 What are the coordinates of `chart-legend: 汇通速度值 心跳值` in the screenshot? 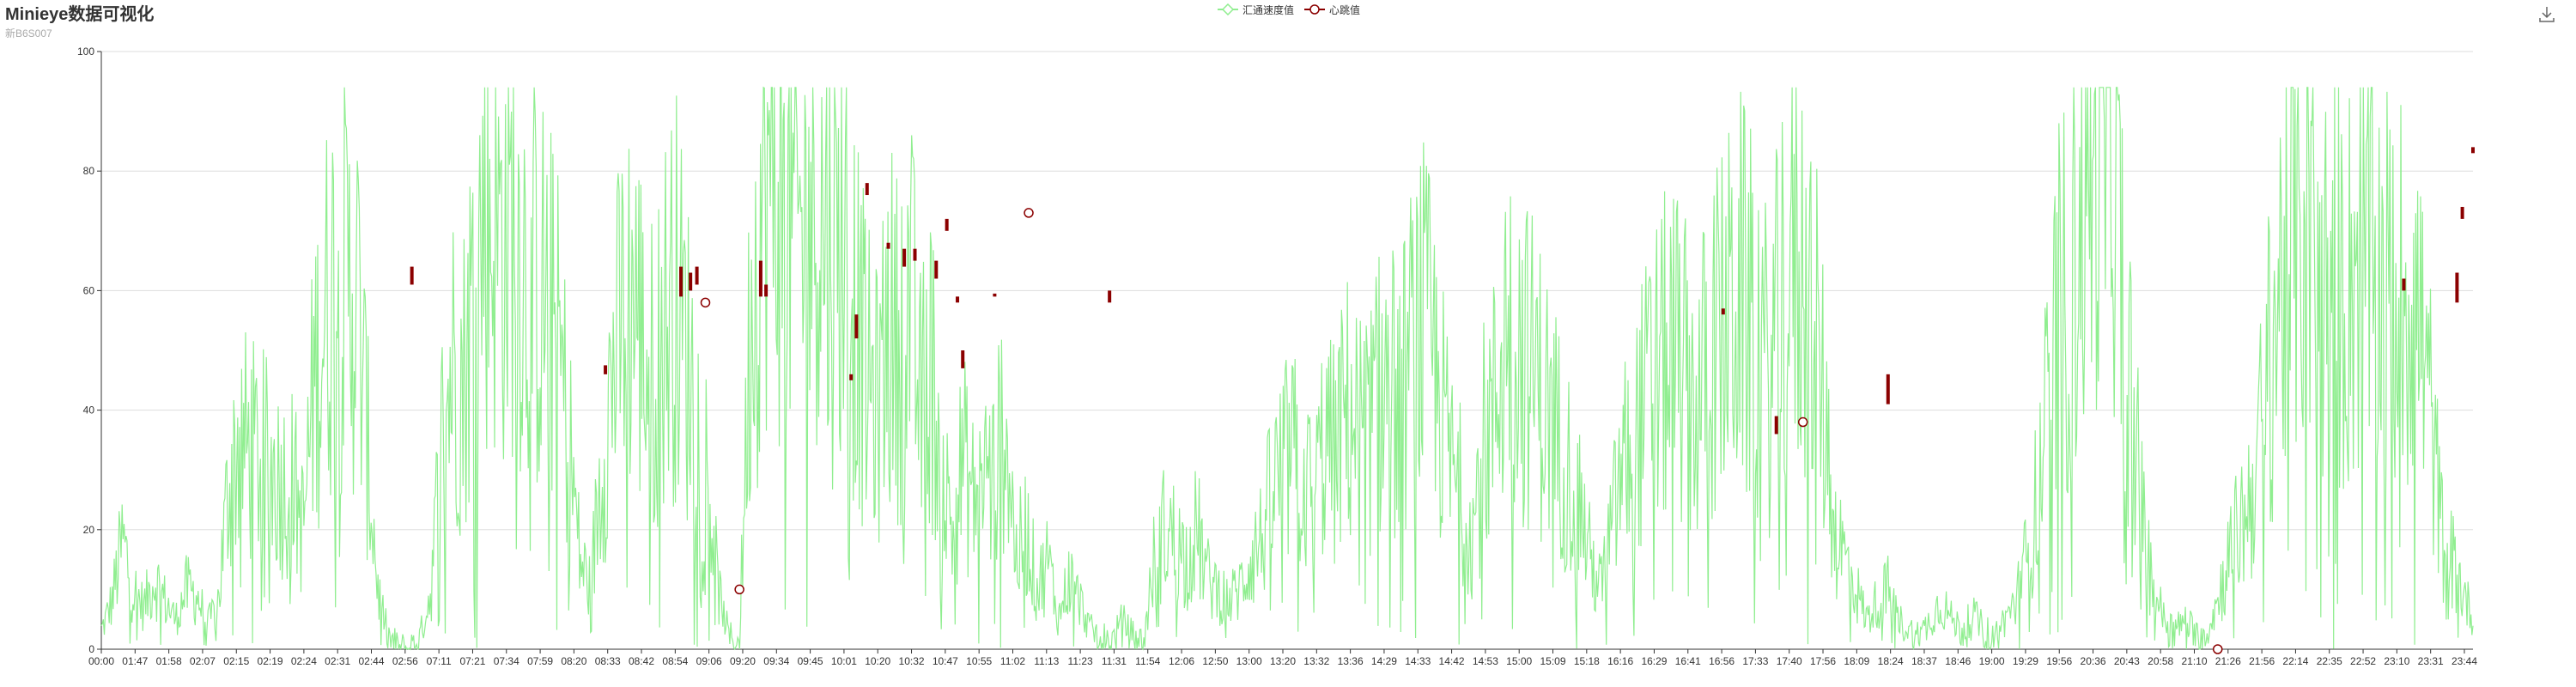 It's located at (1294, 9).